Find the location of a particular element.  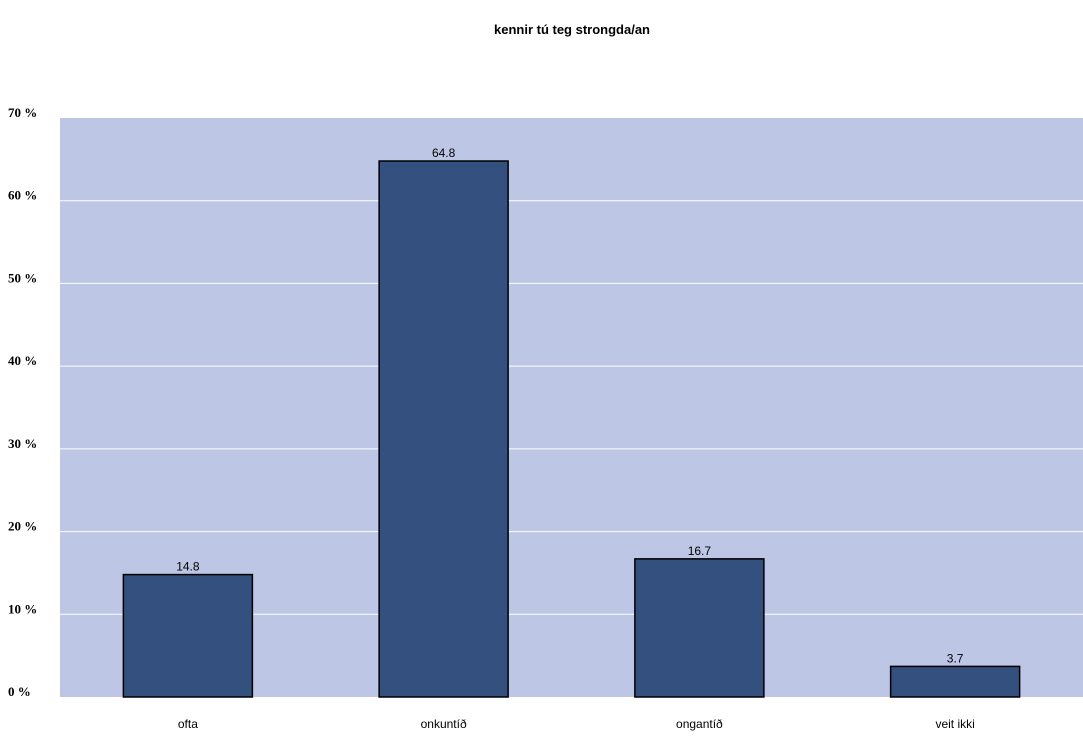

y-tick-label: 50 % is located at coordinates (22, 277).